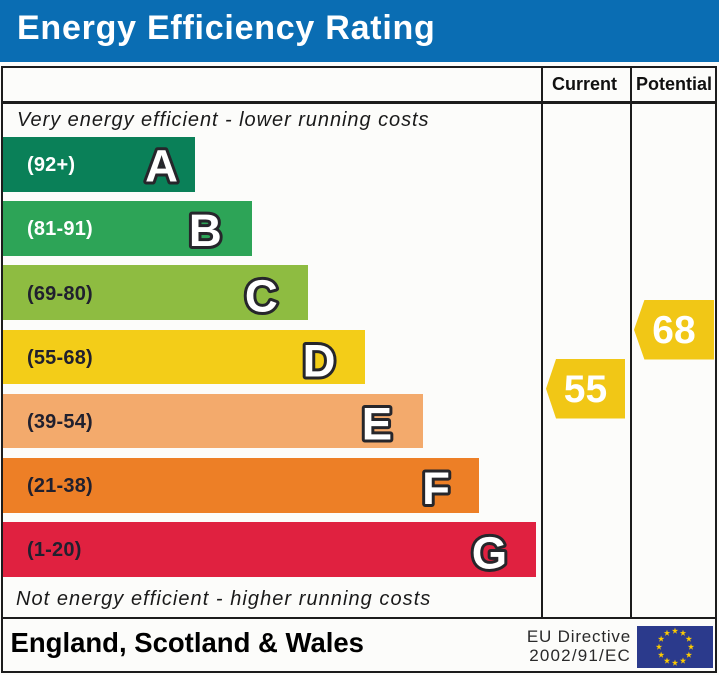  Describe the element at coordinates (436, 488) in the screenshot. I see `svg-text: F` at that location.